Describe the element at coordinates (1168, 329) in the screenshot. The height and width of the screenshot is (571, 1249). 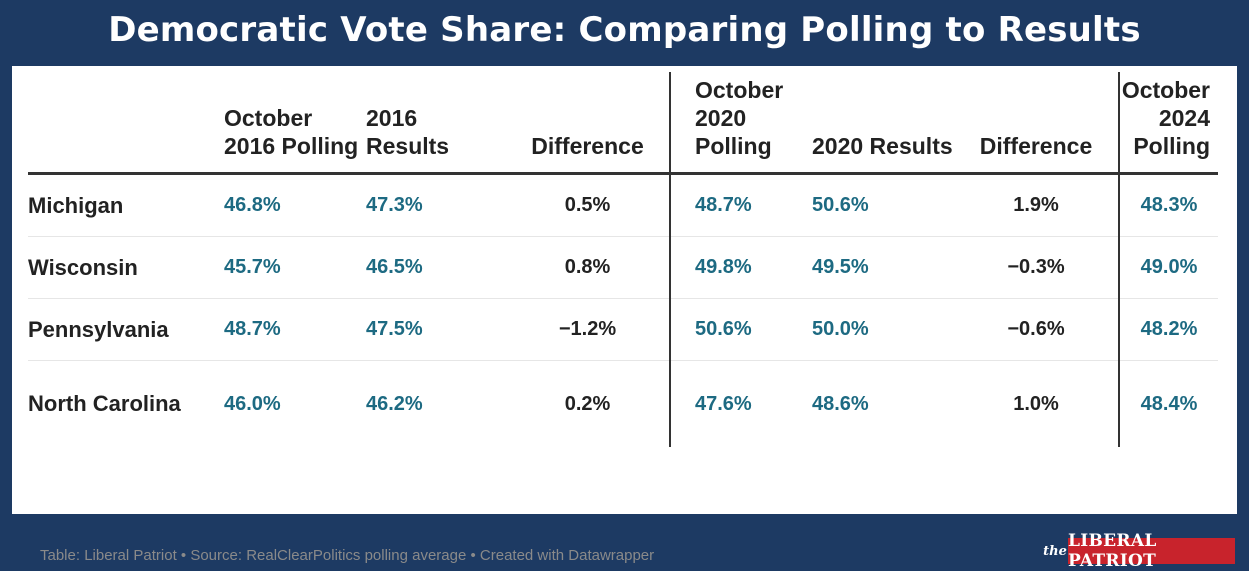
I see `cell-oct-2024-polling: 48.2%` at that location.